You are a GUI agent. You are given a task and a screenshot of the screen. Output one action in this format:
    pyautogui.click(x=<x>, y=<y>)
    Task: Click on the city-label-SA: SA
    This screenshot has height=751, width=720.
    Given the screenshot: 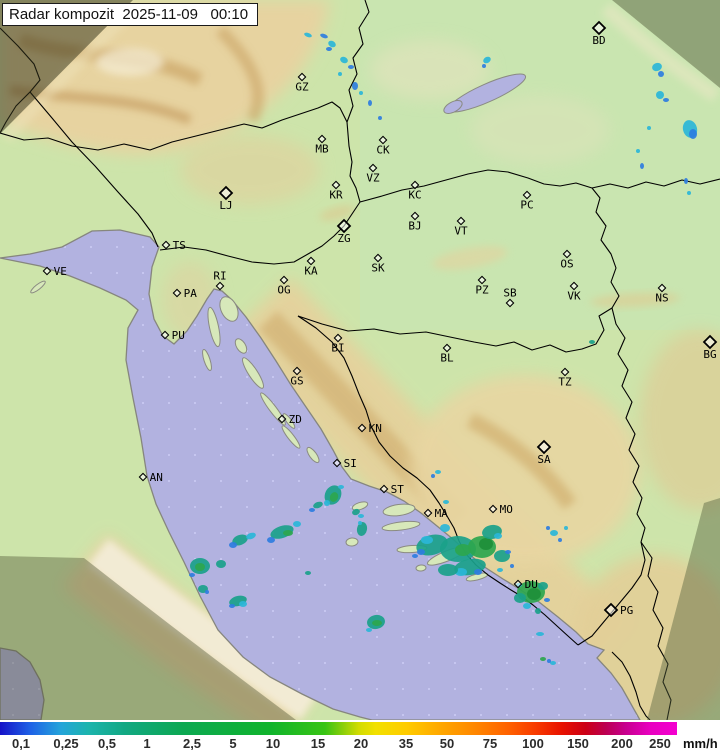 What is the action you would take?
    pyautogui.click(x=544, y=459)
    